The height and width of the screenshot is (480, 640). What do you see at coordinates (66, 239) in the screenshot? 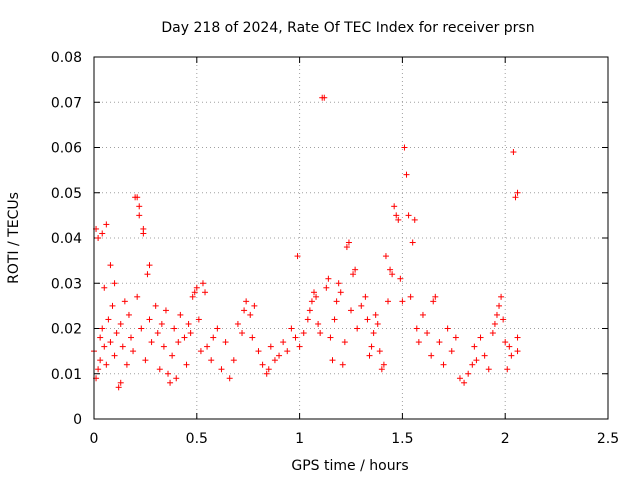
I see `y-tick-label: 0.04` at bounding box center [66, 239].